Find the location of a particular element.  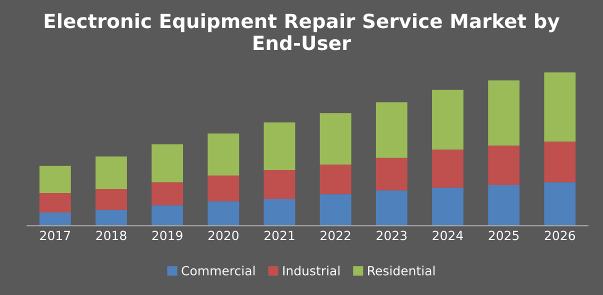

x-tick-label: 2023 is located at coordinates (391, 235).